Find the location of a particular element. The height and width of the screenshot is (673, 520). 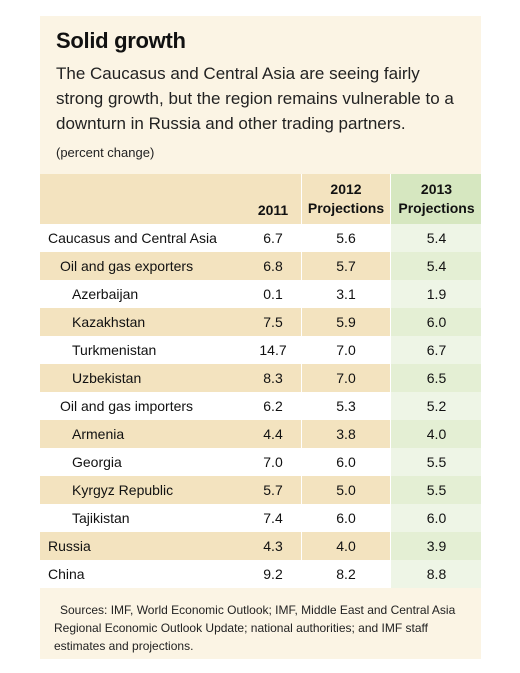

value-cell-2013: 6.7 is located at coordinates (436, 350).